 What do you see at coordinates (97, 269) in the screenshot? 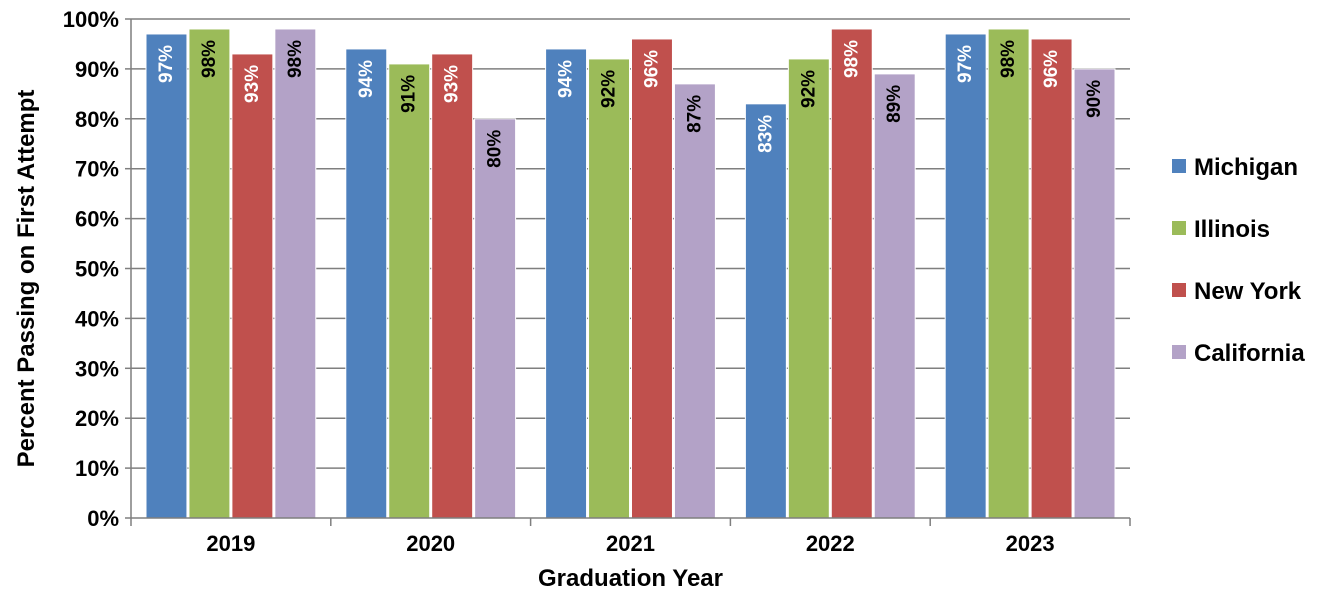
I see `y-tick-label: 50%` at bounding box center [97, 269].